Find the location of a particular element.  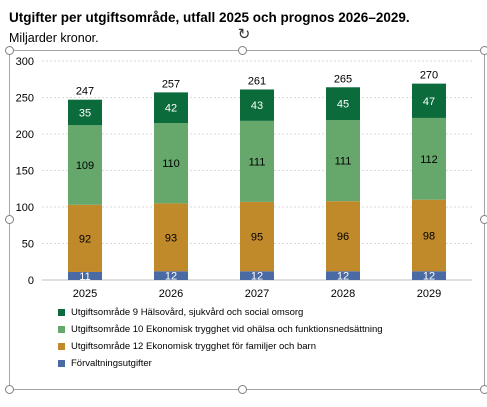

y-tick-label: 0 is located at coordinates (31, 281).